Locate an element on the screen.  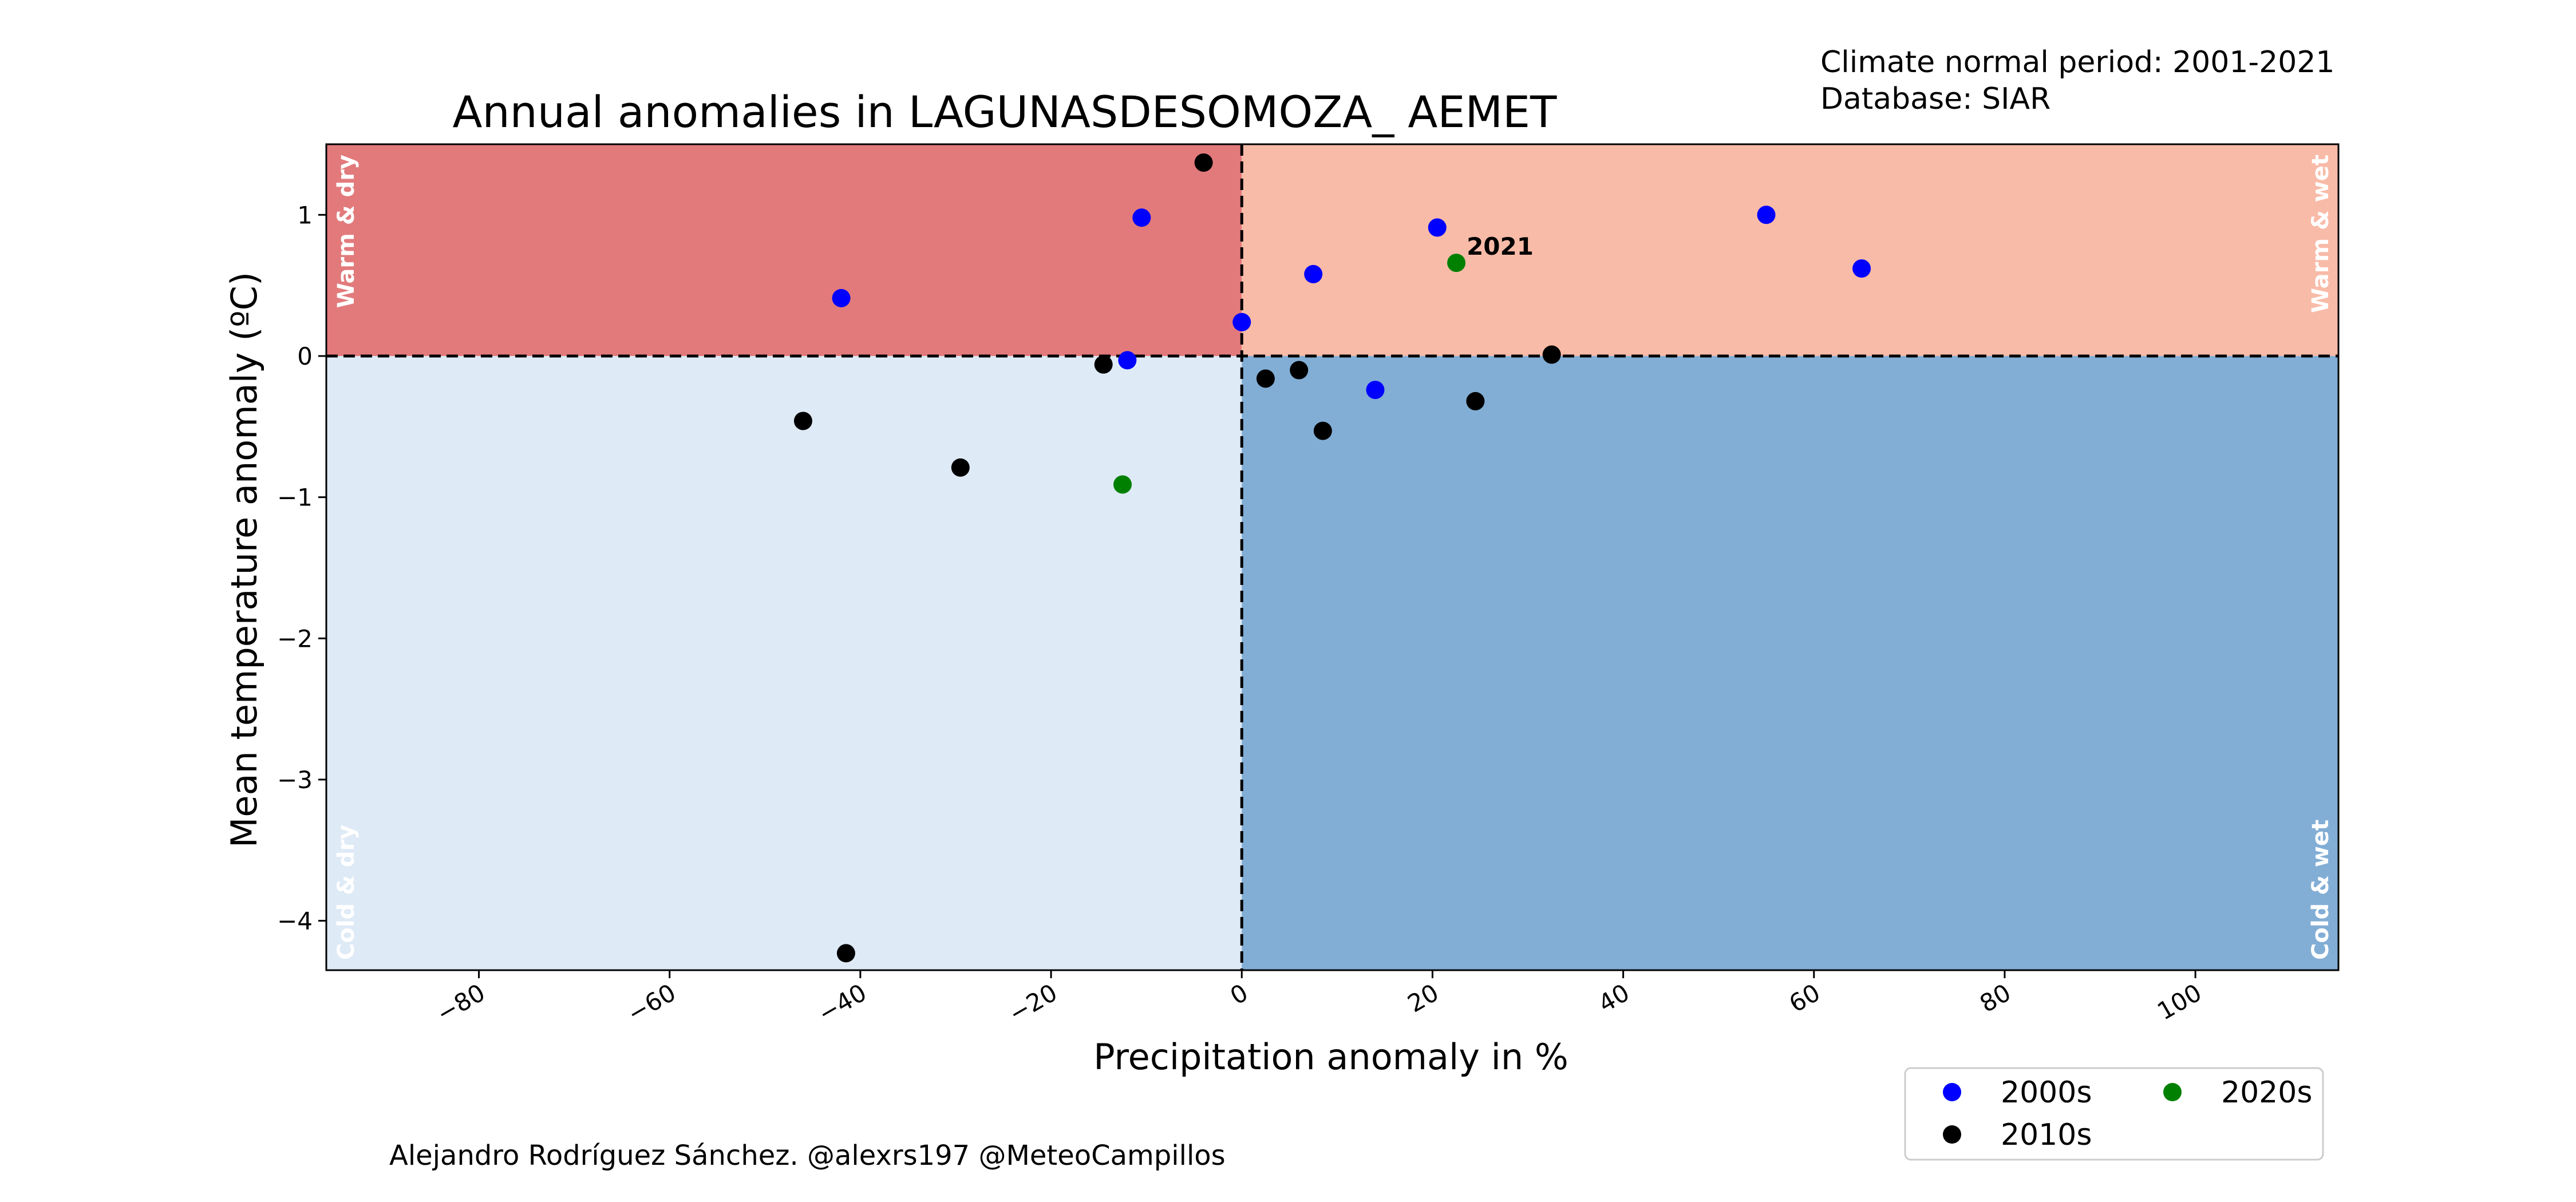
quadrant-warm-dry is located at coordinates (784, 250).